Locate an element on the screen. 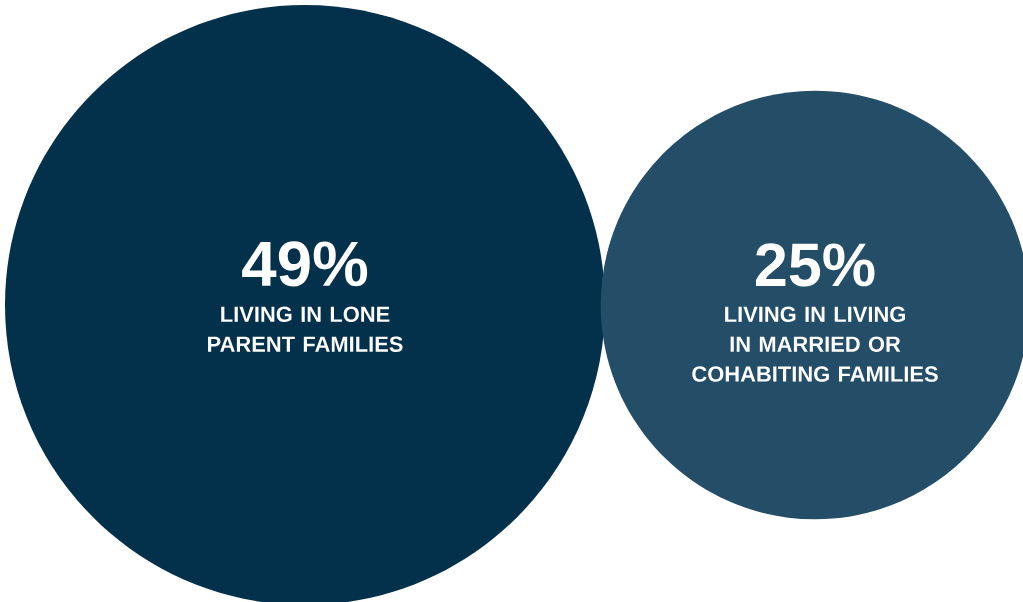 This screenshot has height=602, width=1023. category-label: LIVING IN LIVING IN MARRIED OR COHABITING FAMILIES is located at coordinates (815, 344).